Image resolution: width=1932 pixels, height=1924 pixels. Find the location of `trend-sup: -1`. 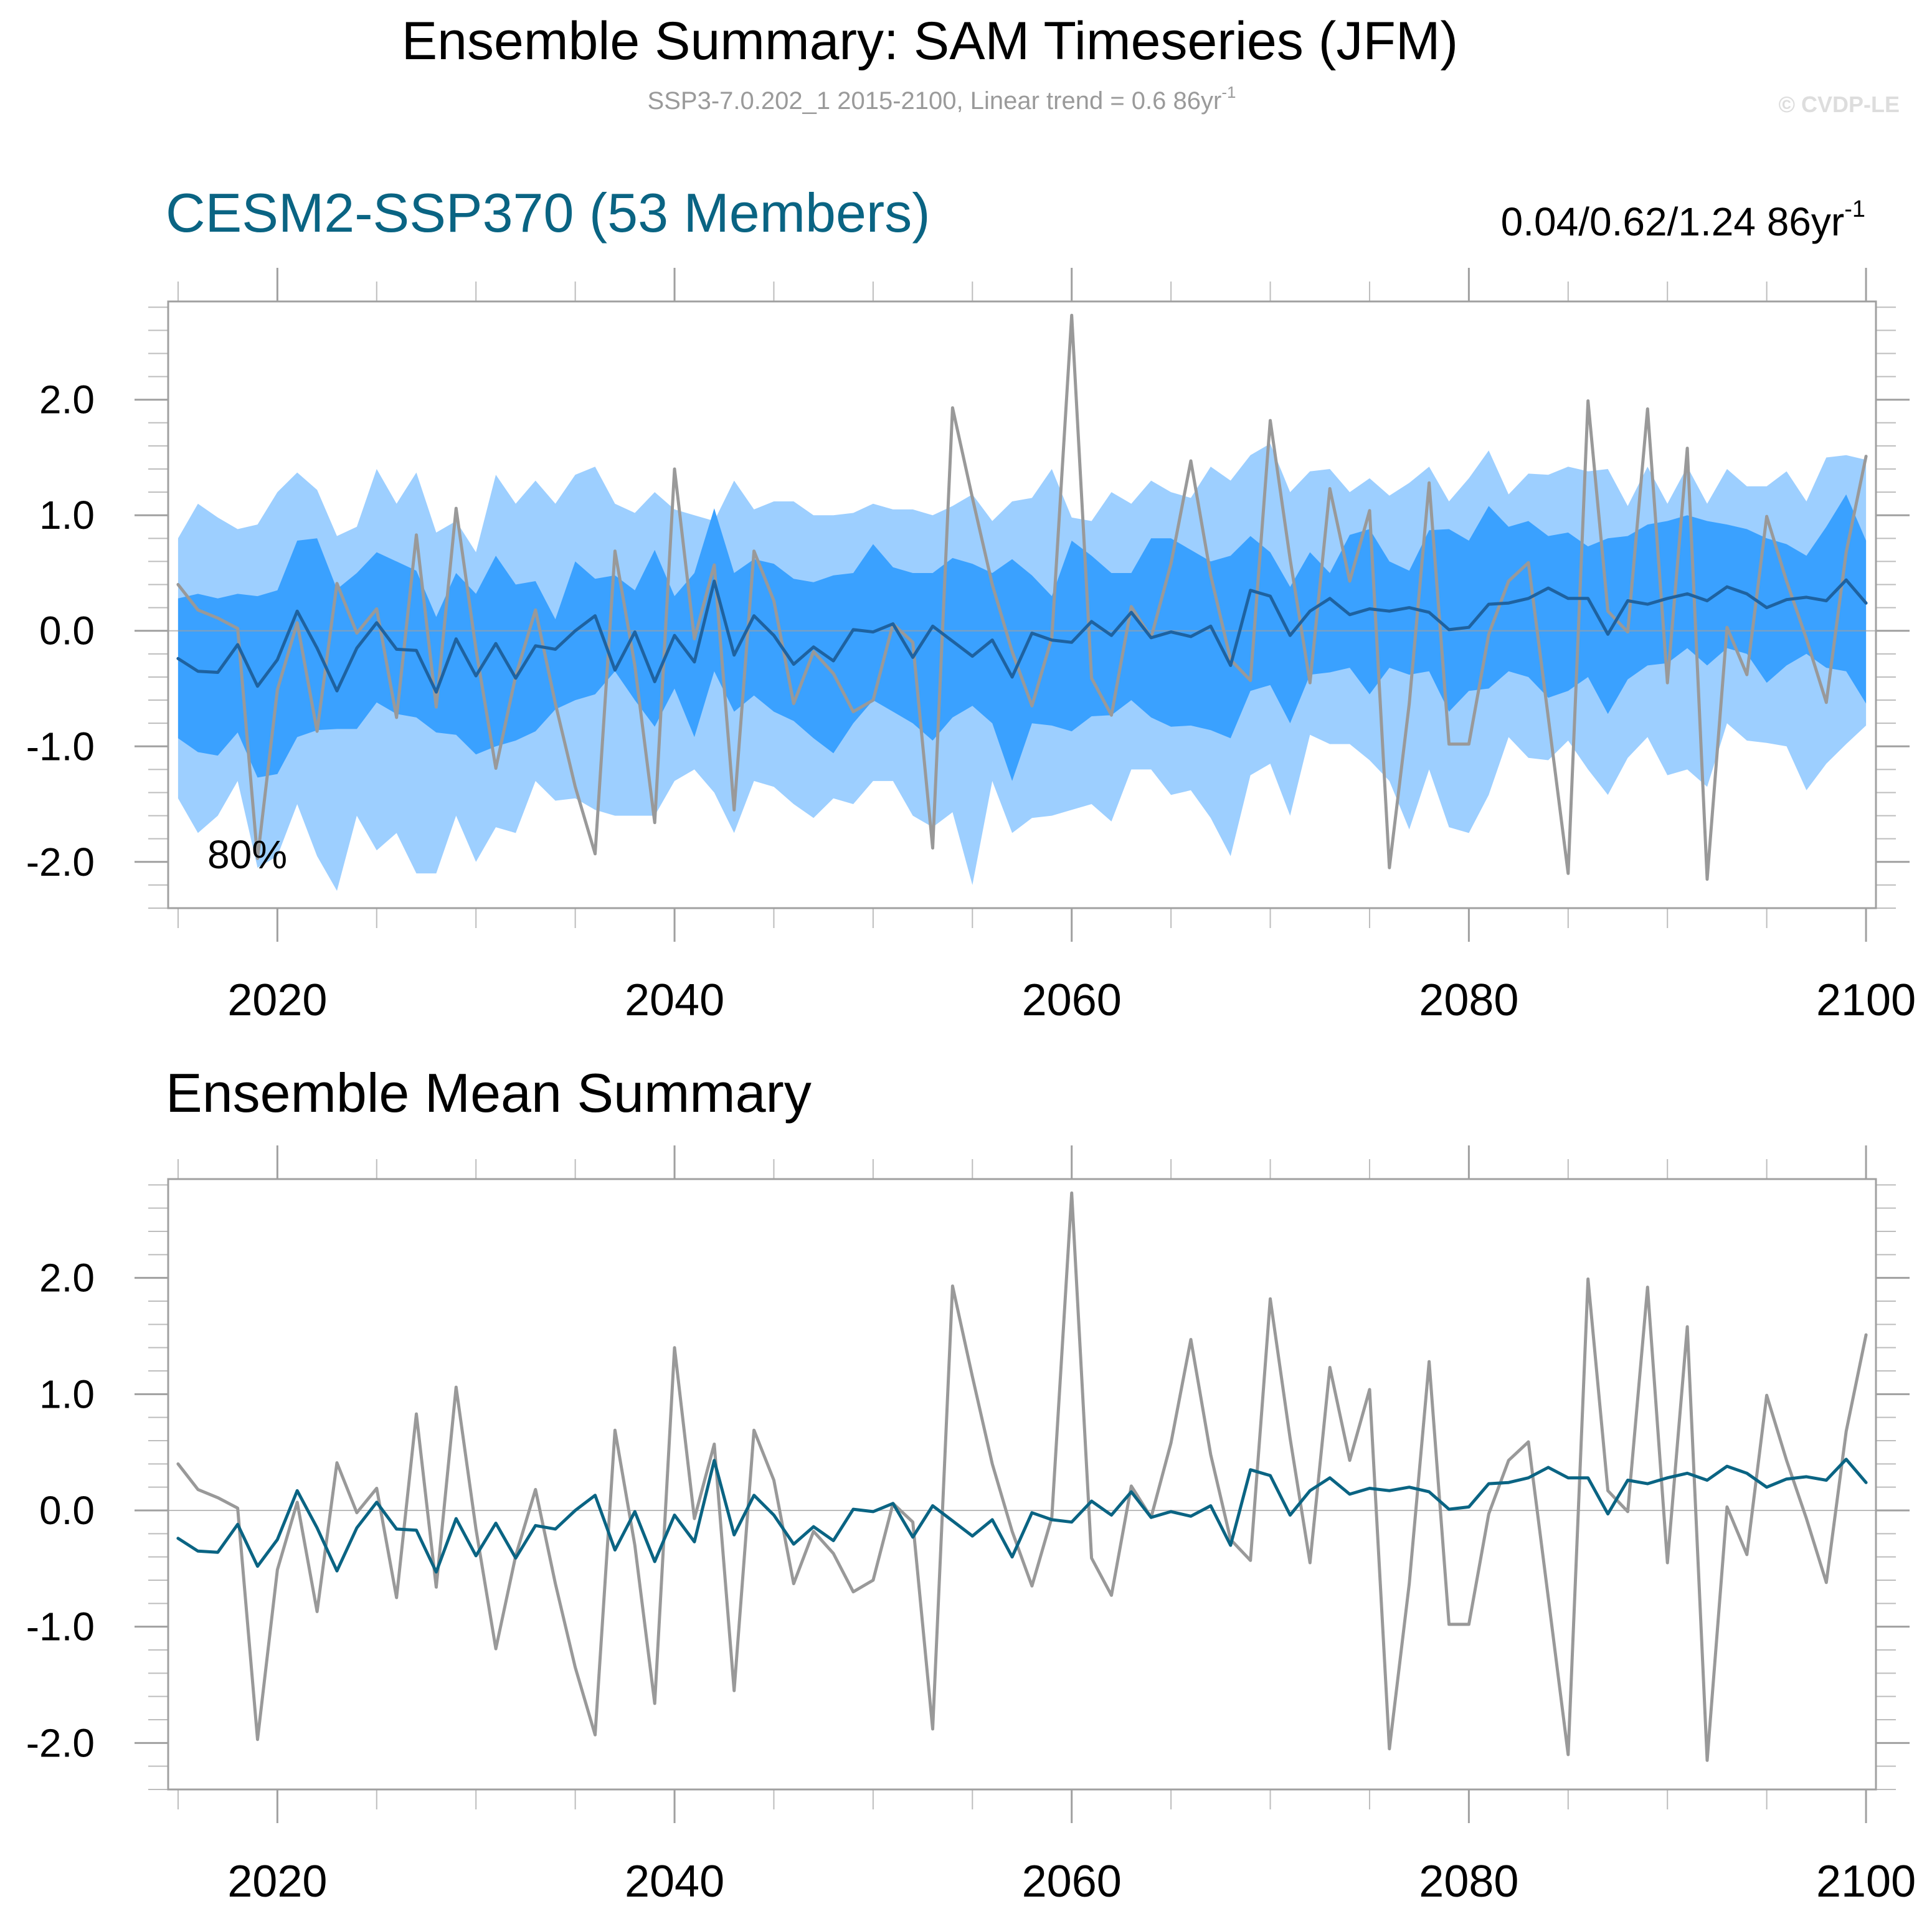

trend-sup: -1 is located at coordinates (1854, 209).